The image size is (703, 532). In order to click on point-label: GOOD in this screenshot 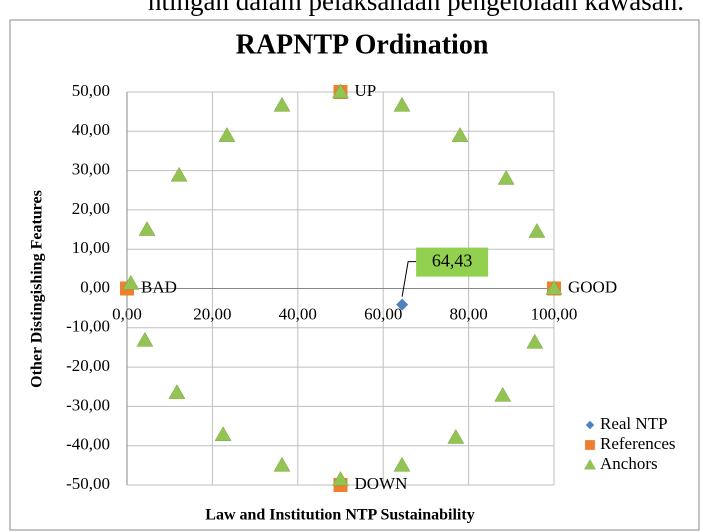, I will do `click(592, 286)`.